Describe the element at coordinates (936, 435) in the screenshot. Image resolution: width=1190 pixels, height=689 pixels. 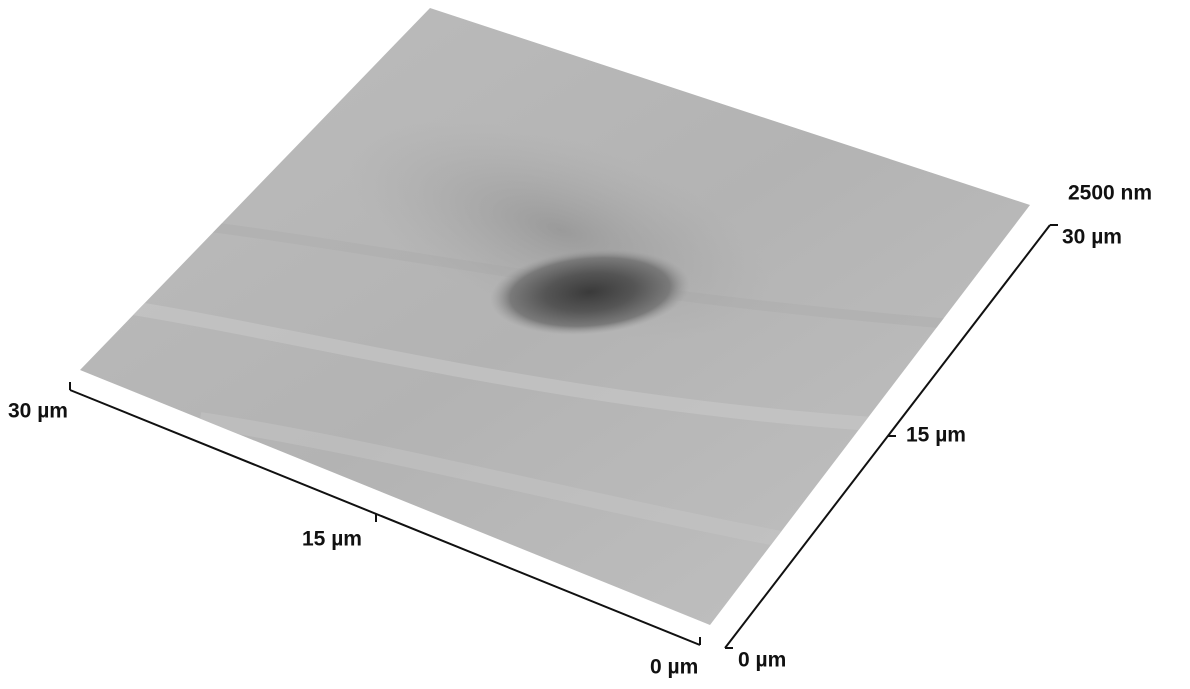
I see `y-tick-label: 15 µm` at that location.